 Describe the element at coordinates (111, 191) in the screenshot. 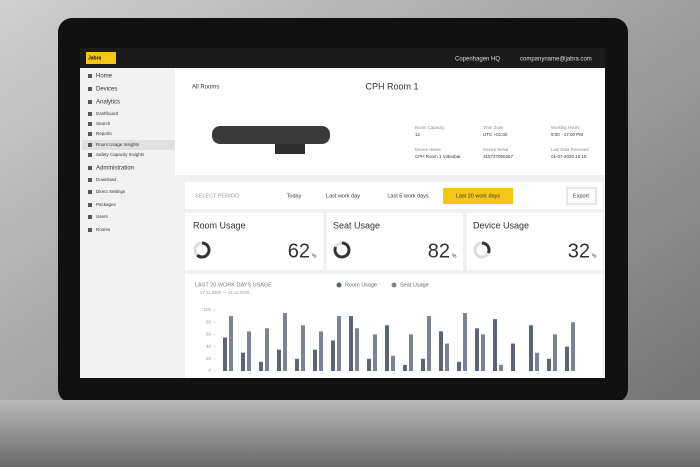

I see `sidebar-item: Direct Settings` at that location.